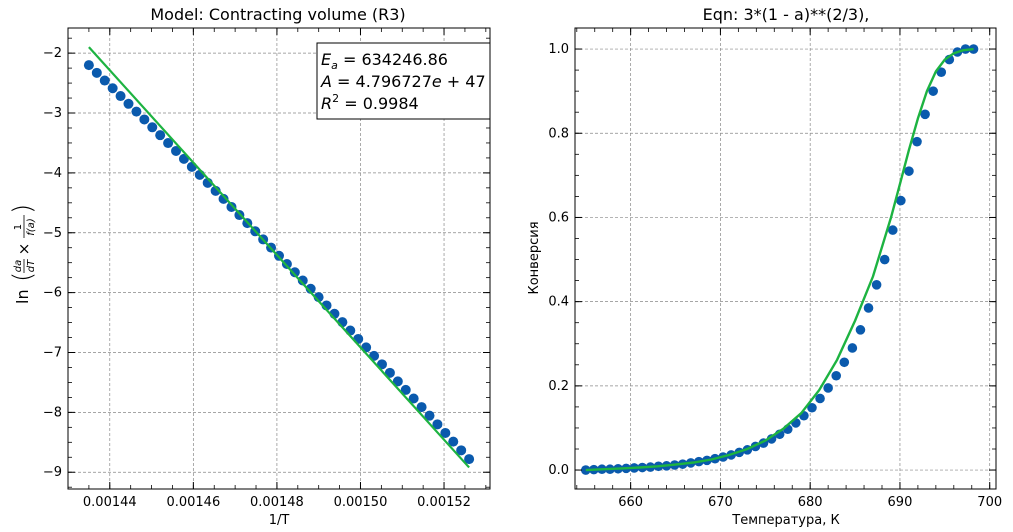 Image resolution: width=1013 pixels, height=532 pixels. I want to click on y-tick-label: 1.0, so click(558, 49).